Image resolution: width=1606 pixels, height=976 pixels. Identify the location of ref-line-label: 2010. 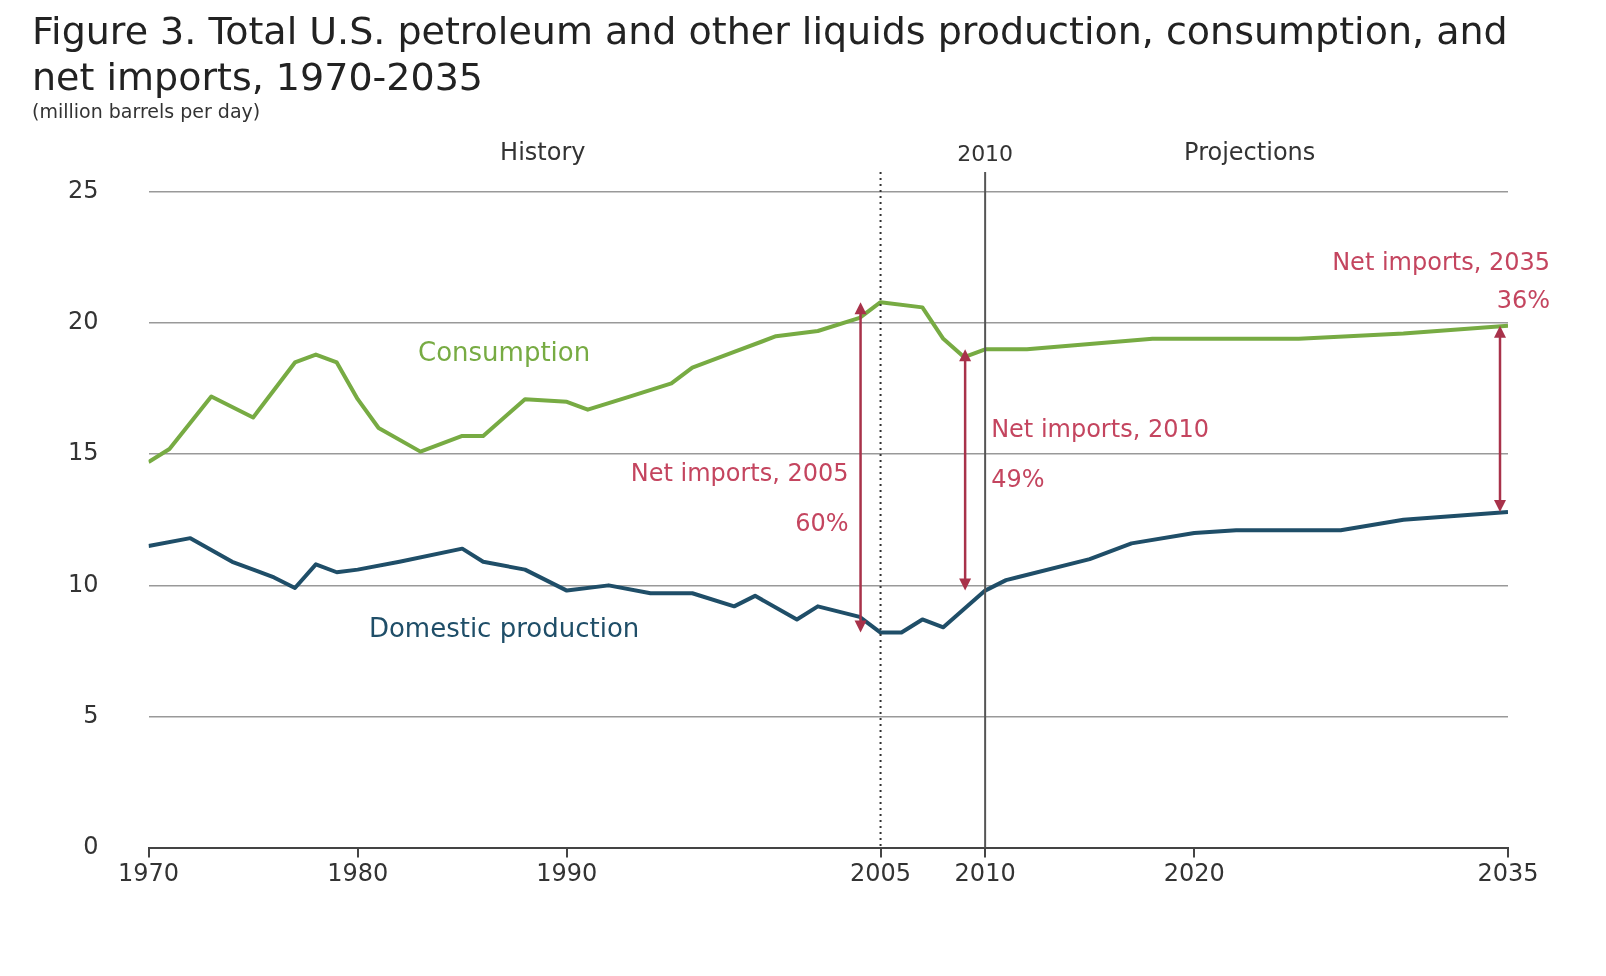
(985, 153).